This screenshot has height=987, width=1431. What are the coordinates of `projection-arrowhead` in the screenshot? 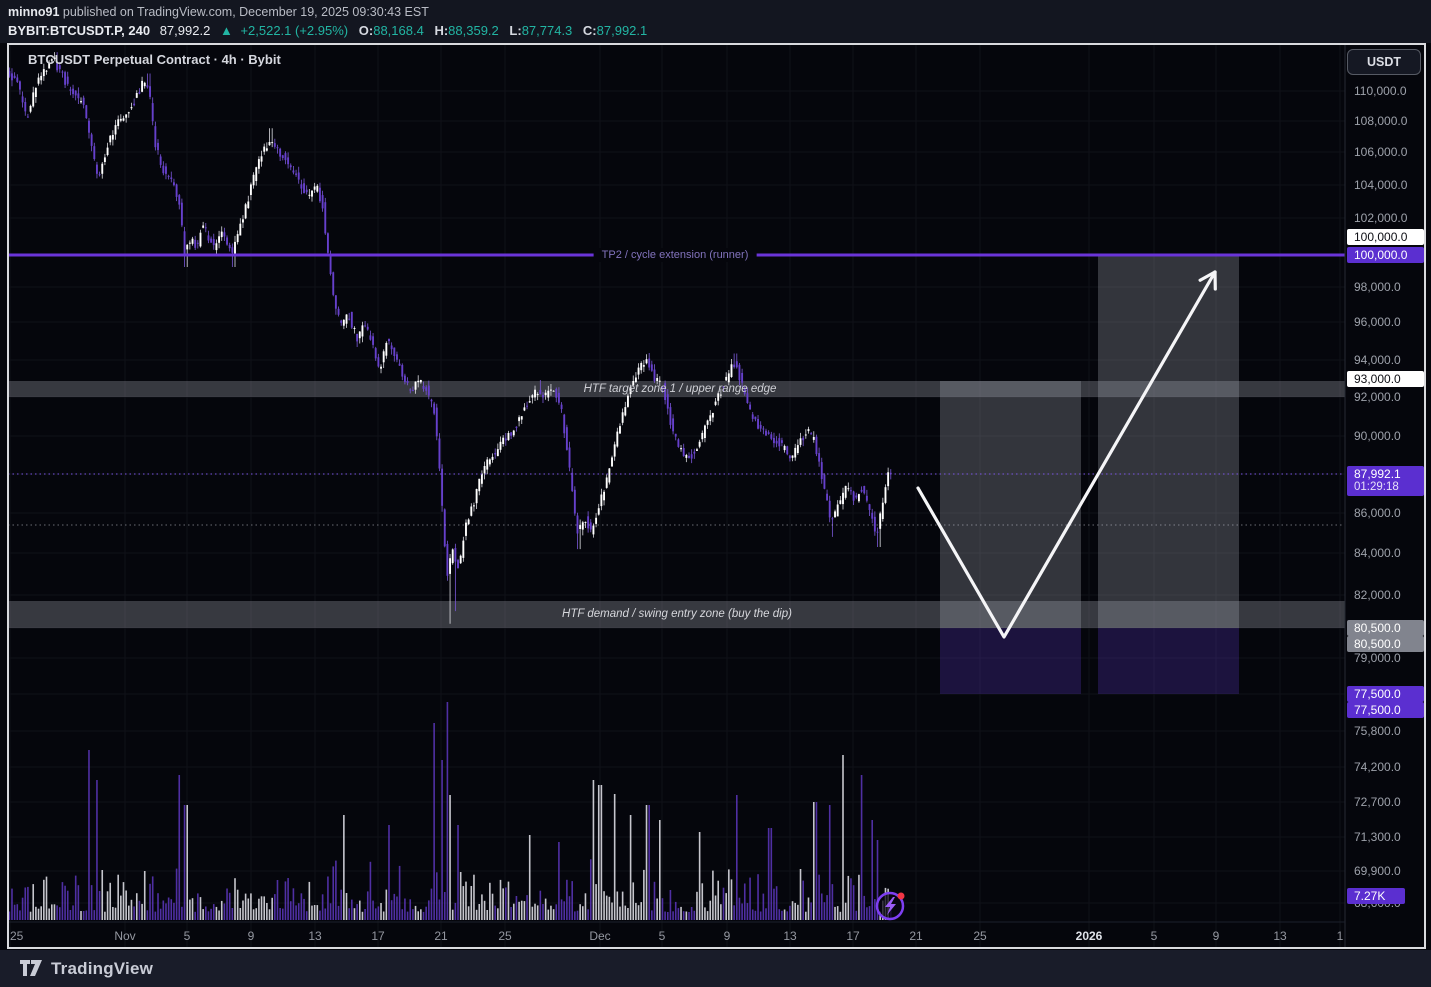 It's located at (1207, 276).